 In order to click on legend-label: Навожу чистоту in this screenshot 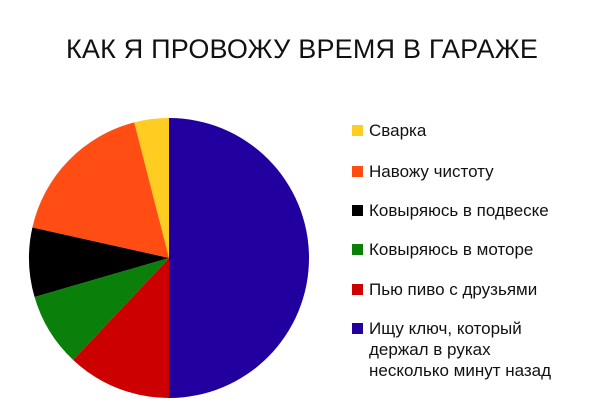, I will do `click(431, 171)`.